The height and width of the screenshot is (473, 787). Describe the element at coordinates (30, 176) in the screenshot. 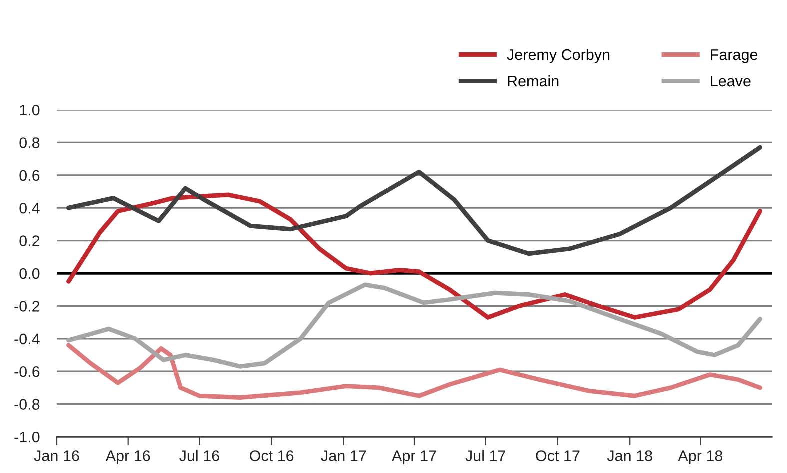

I see `y-tick-label: 0.6` at that location.